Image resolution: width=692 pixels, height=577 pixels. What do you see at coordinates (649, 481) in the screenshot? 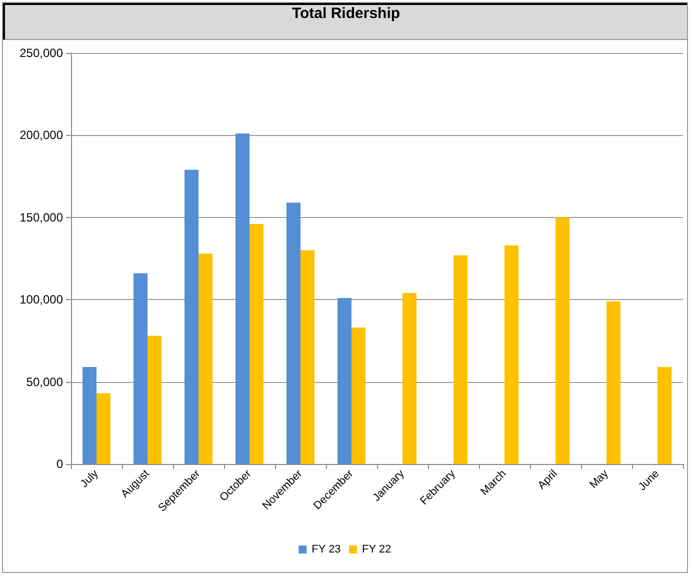
I see `x-tick-label: June` at bounding box center [649, 481].